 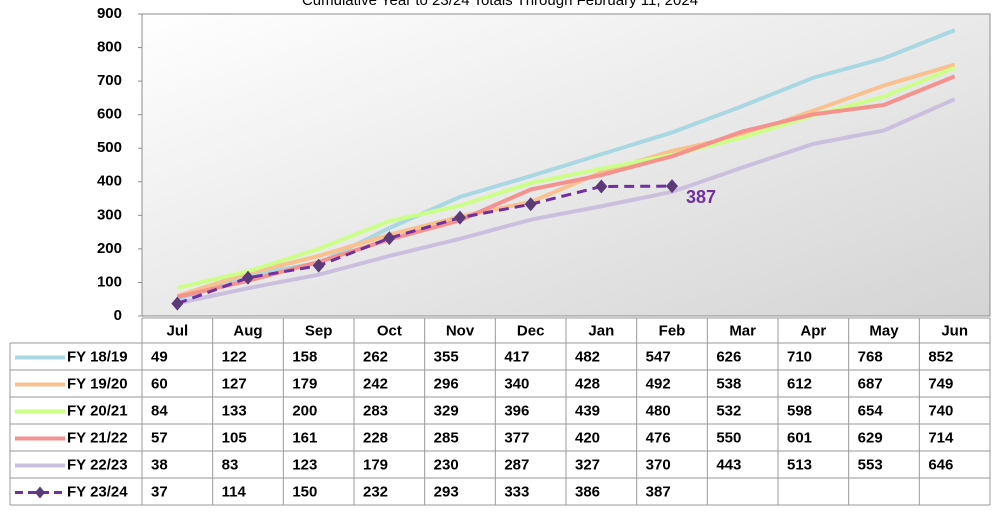 I want to click on y-tick-label: 900, so click(x=109, y=13).